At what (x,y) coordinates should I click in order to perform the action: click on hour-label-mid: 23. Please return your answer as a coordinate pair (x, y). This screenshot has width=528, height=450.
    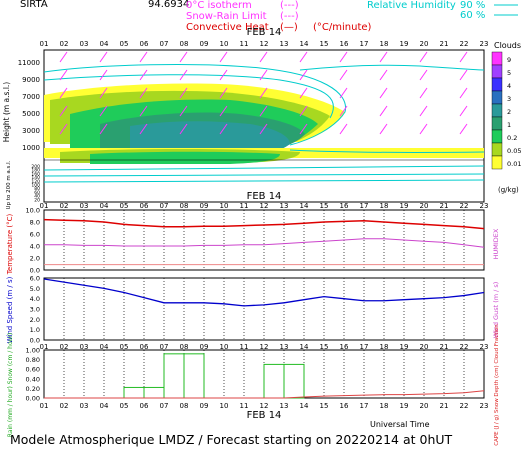
    Looking at the image, I should click on (484, 206).